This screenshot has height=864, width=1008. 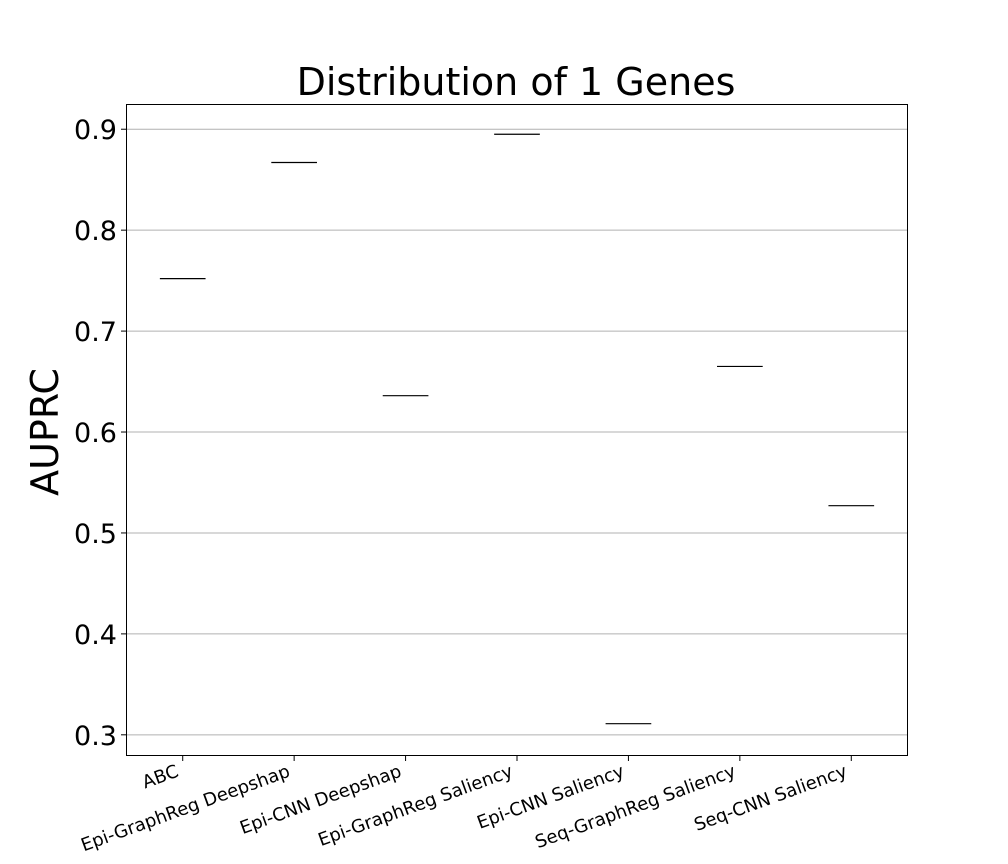 I want to click on chart-title: Distribution of 1 Genes, so click(x=516, y=82).